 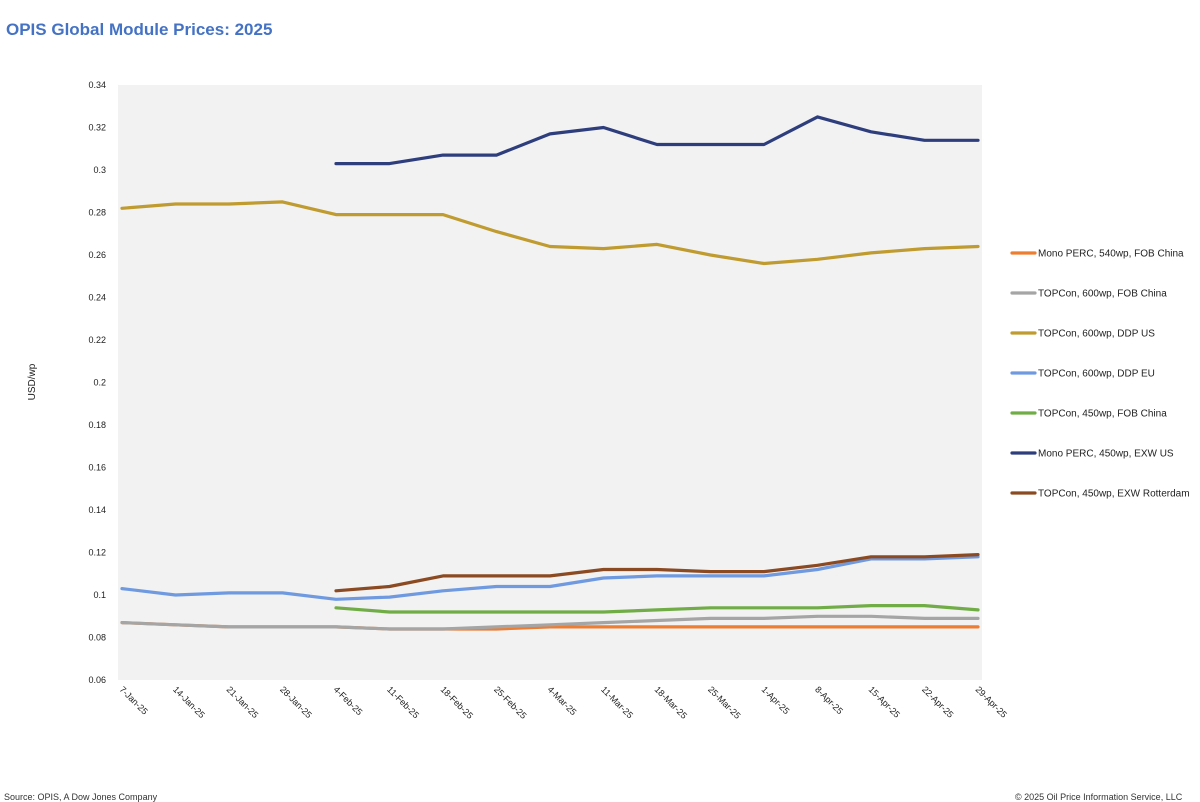 I want to click on legend-label: TOPCon, 600wp, DDP US, so click(x=1096, y=334).